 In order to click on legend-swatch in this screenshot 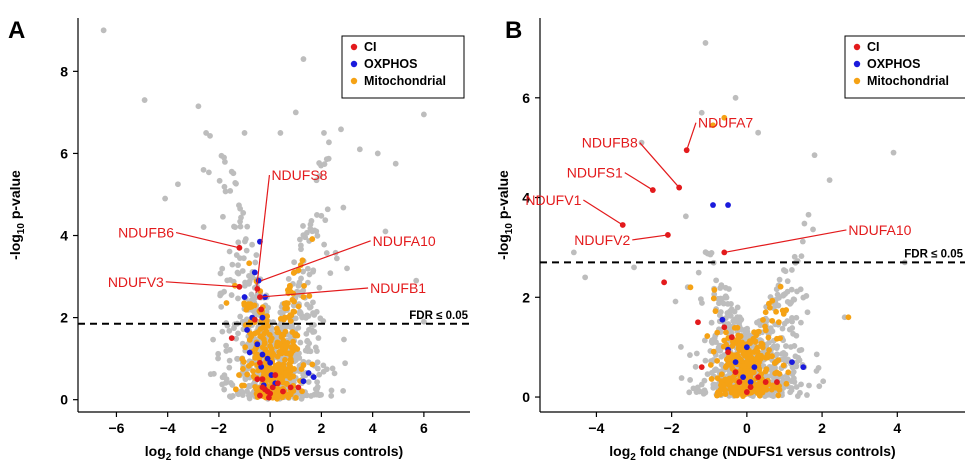, I will do `click(354, 81)`.